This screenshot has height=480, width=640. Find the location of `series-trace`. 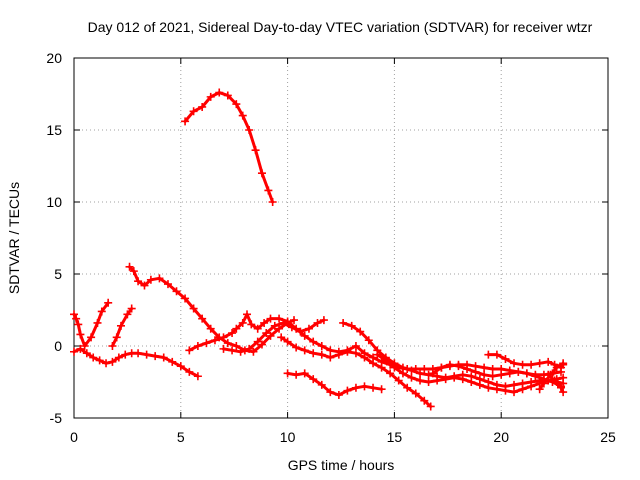

series-trace is located at coordinates (497, 375).